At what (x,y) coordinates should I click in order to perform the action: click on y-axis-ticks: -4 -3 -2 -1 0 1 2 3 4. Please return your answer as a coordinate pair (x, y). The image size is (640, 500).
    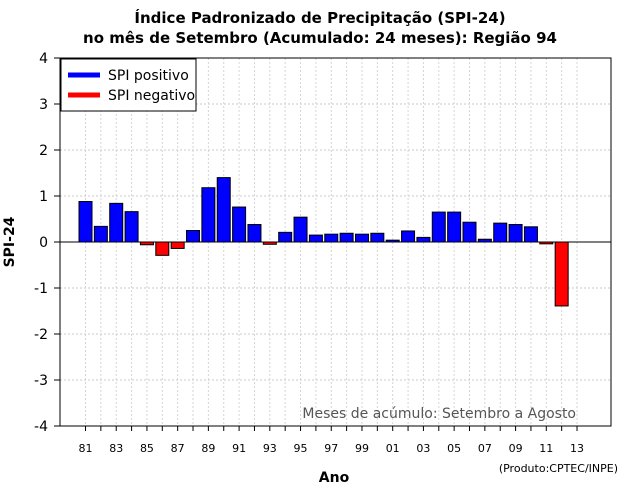
    Looking at the image, I should click on (47, 243).